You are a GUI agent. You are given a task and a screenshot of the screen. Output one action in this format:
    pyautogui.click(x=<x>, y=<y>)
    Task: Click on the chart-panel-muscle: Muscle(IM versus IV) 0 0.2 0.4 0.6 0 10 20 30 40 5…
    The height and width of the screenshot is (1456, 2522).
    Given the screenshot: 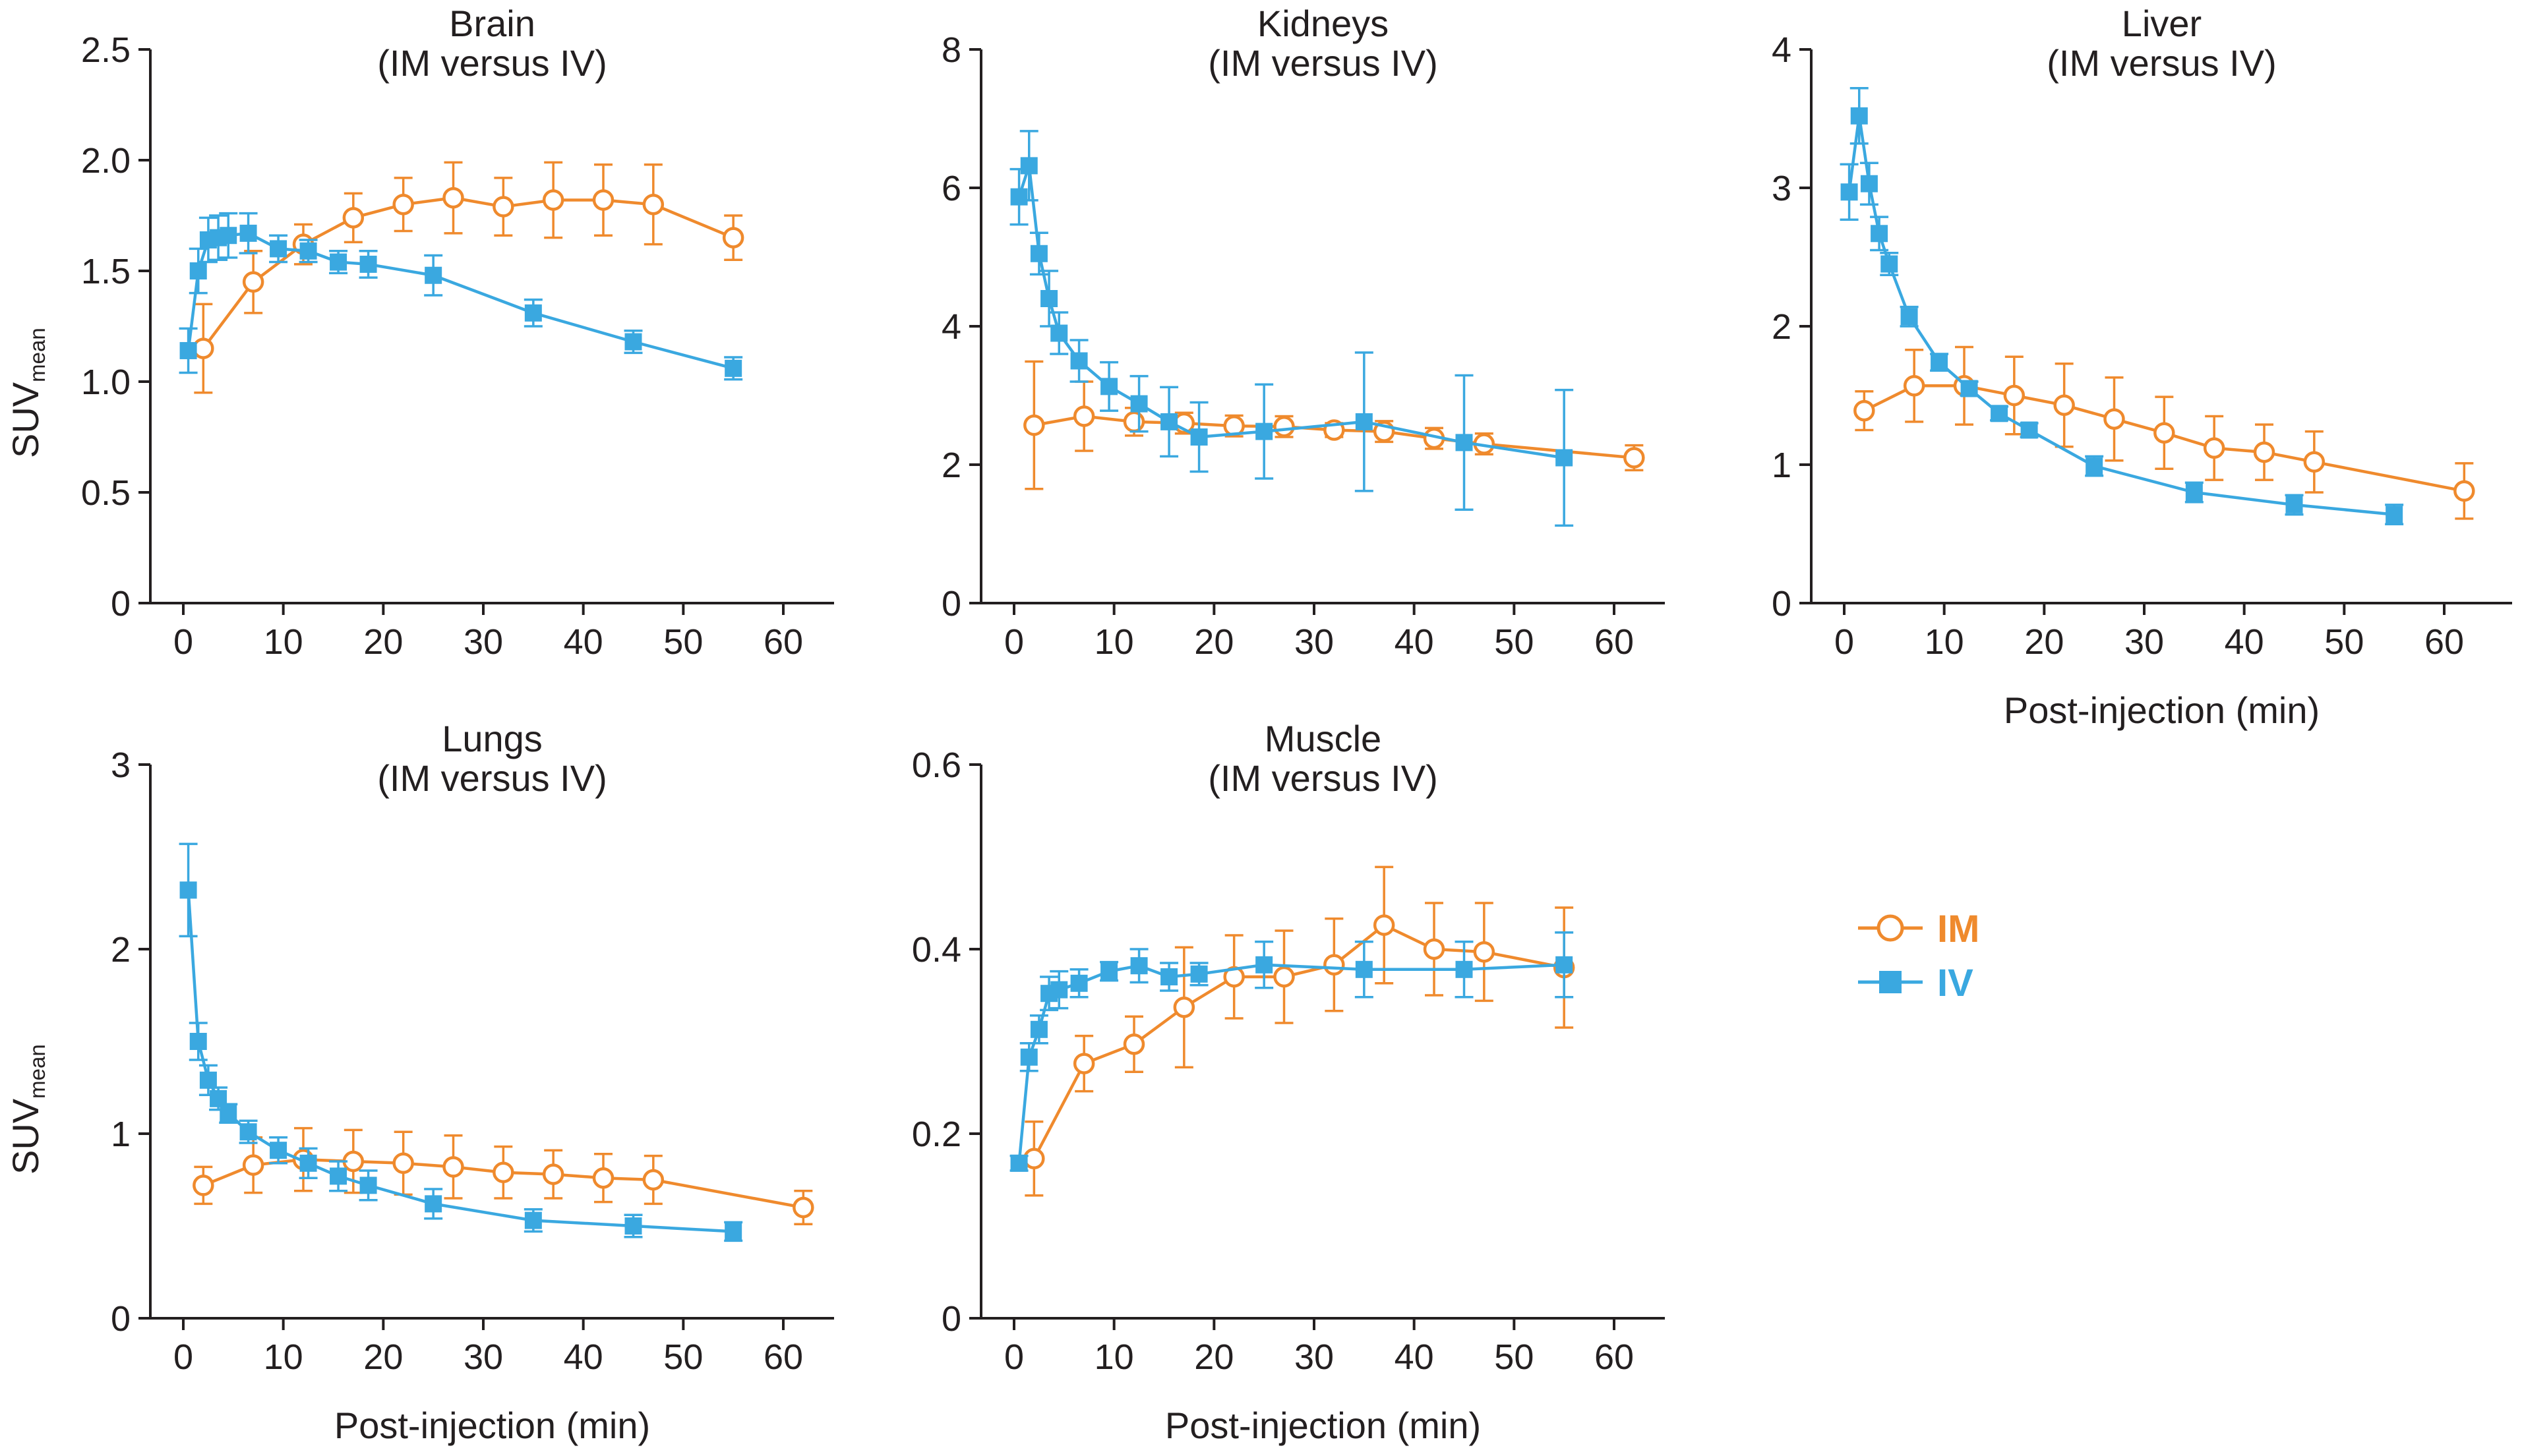 What is the action you would take?
    pyautogui.click(x=1288, y=1082)
    